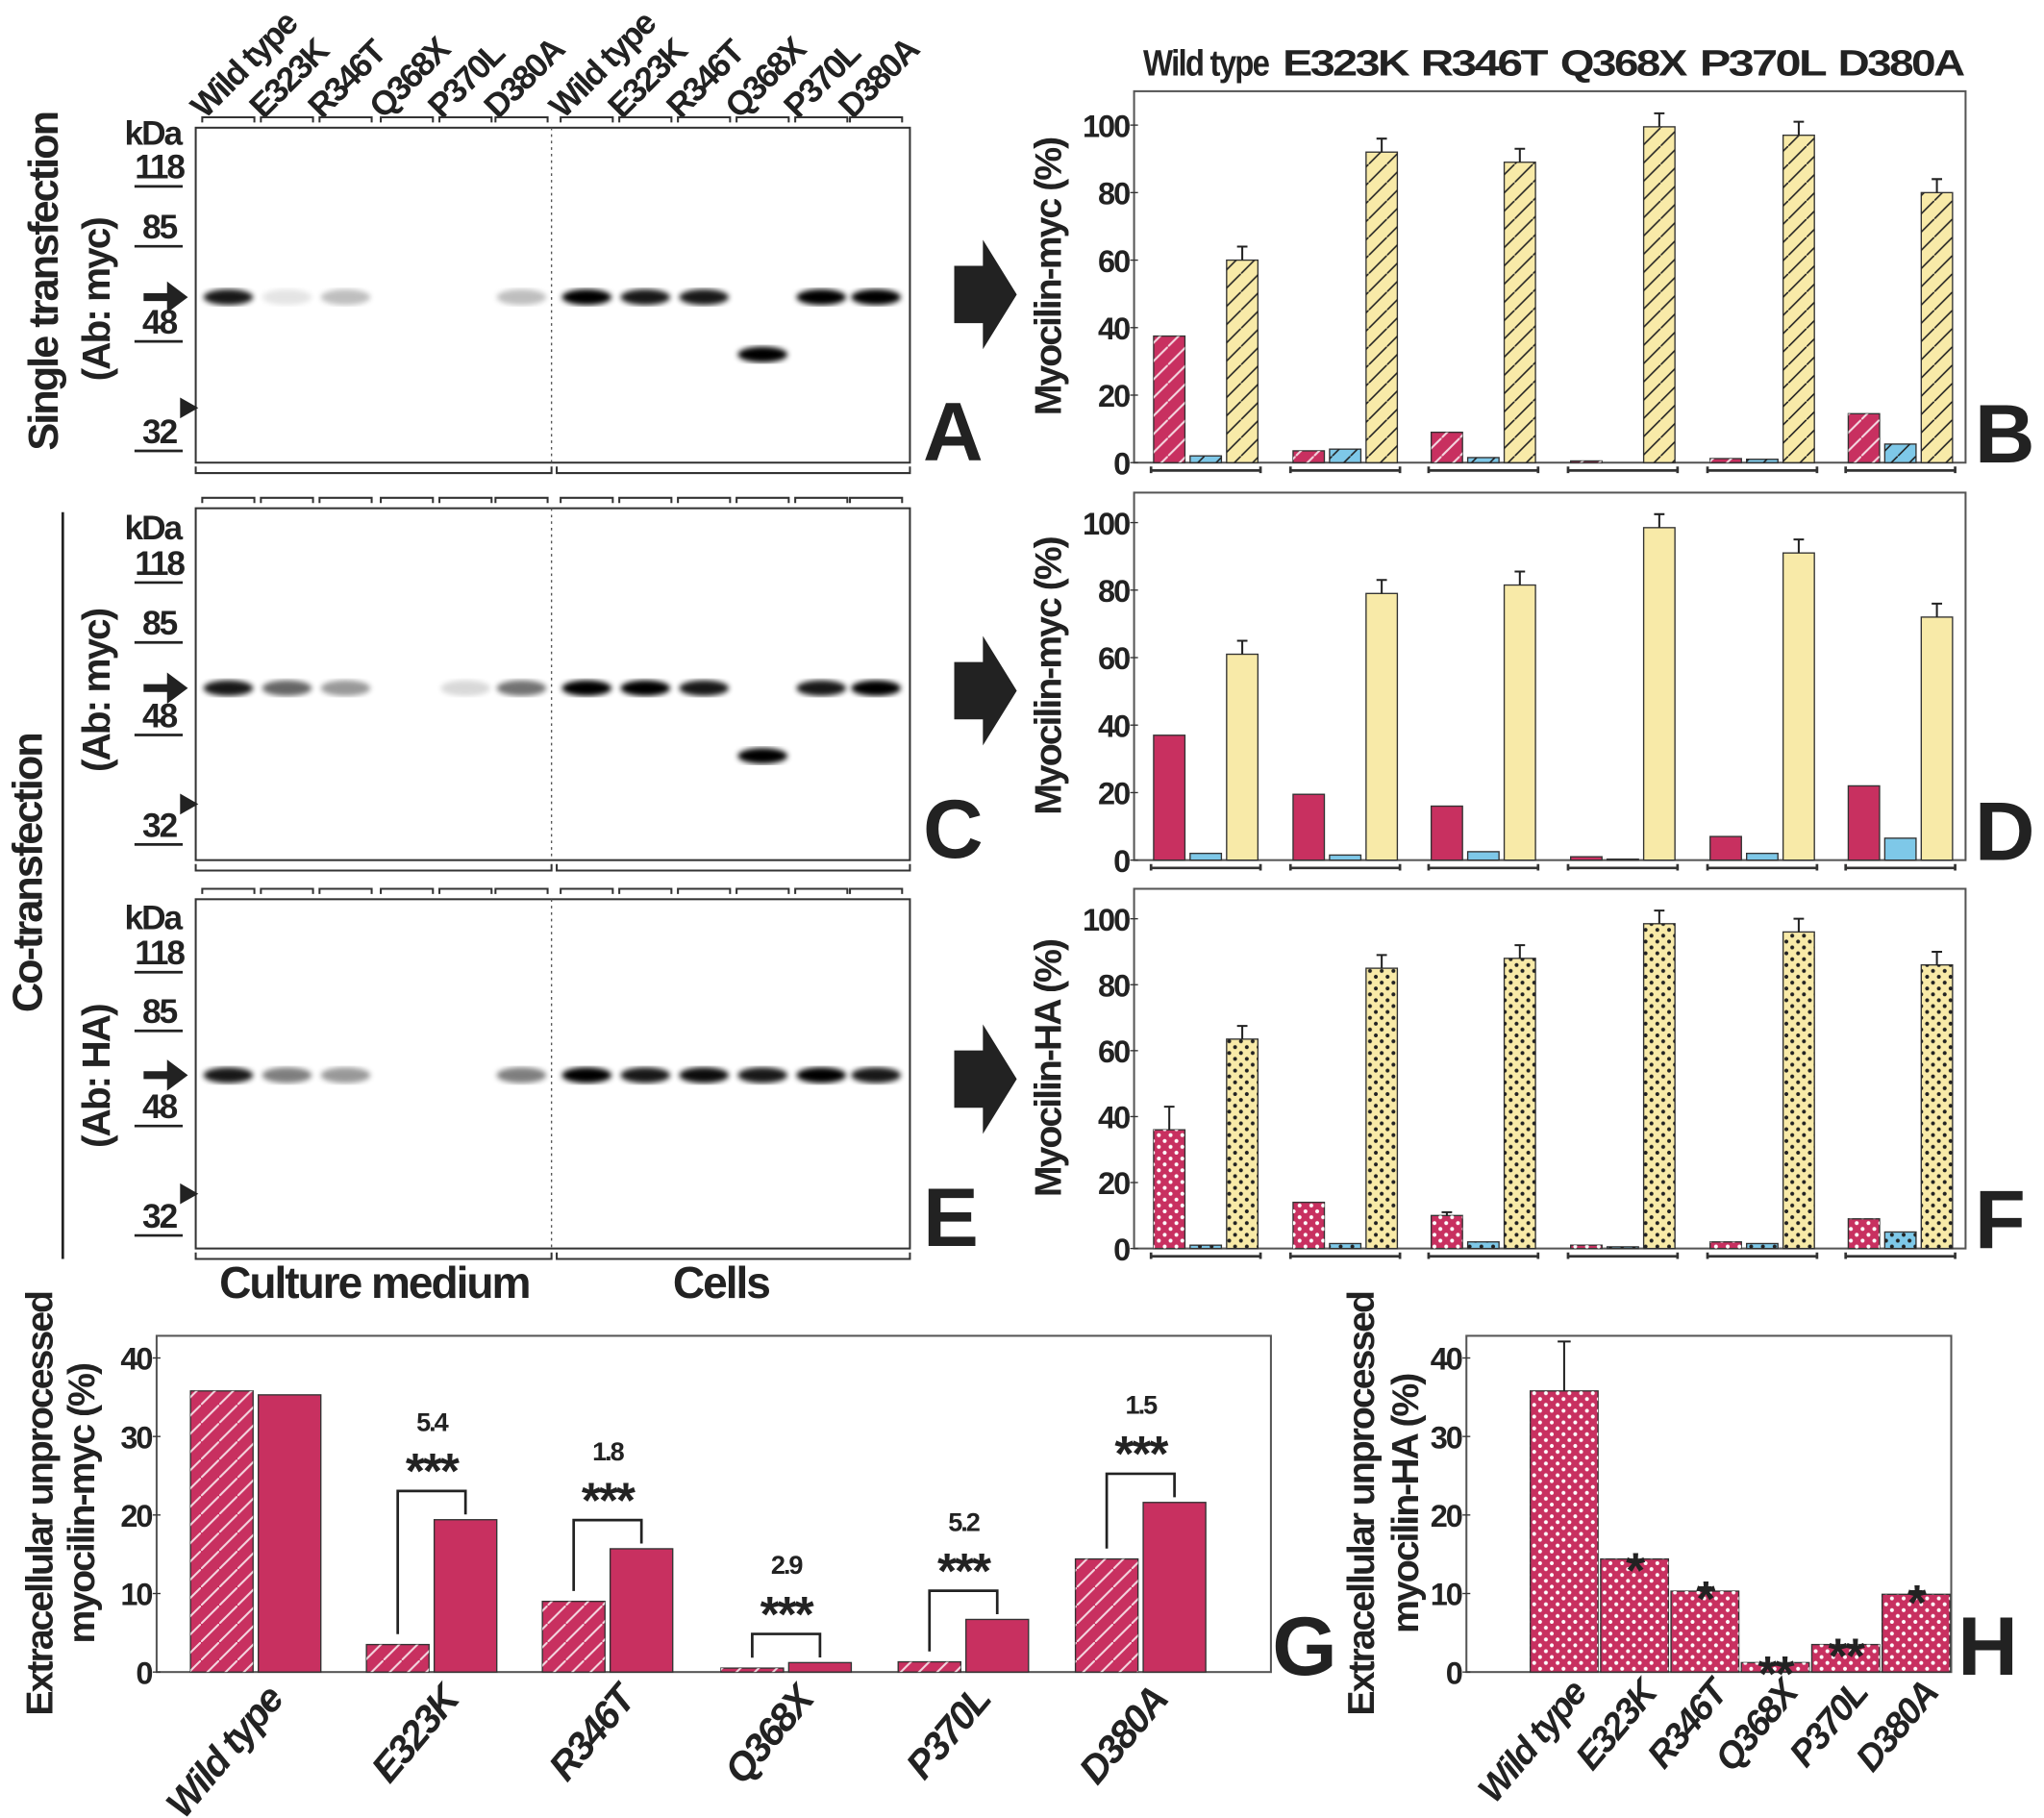 This screenshot has height=1818, width=2044. What do you see at coordinates (29, 873) in the screenshot?
I see `co-transfection-label: Co-transfection` at bounding box center [29, 873].